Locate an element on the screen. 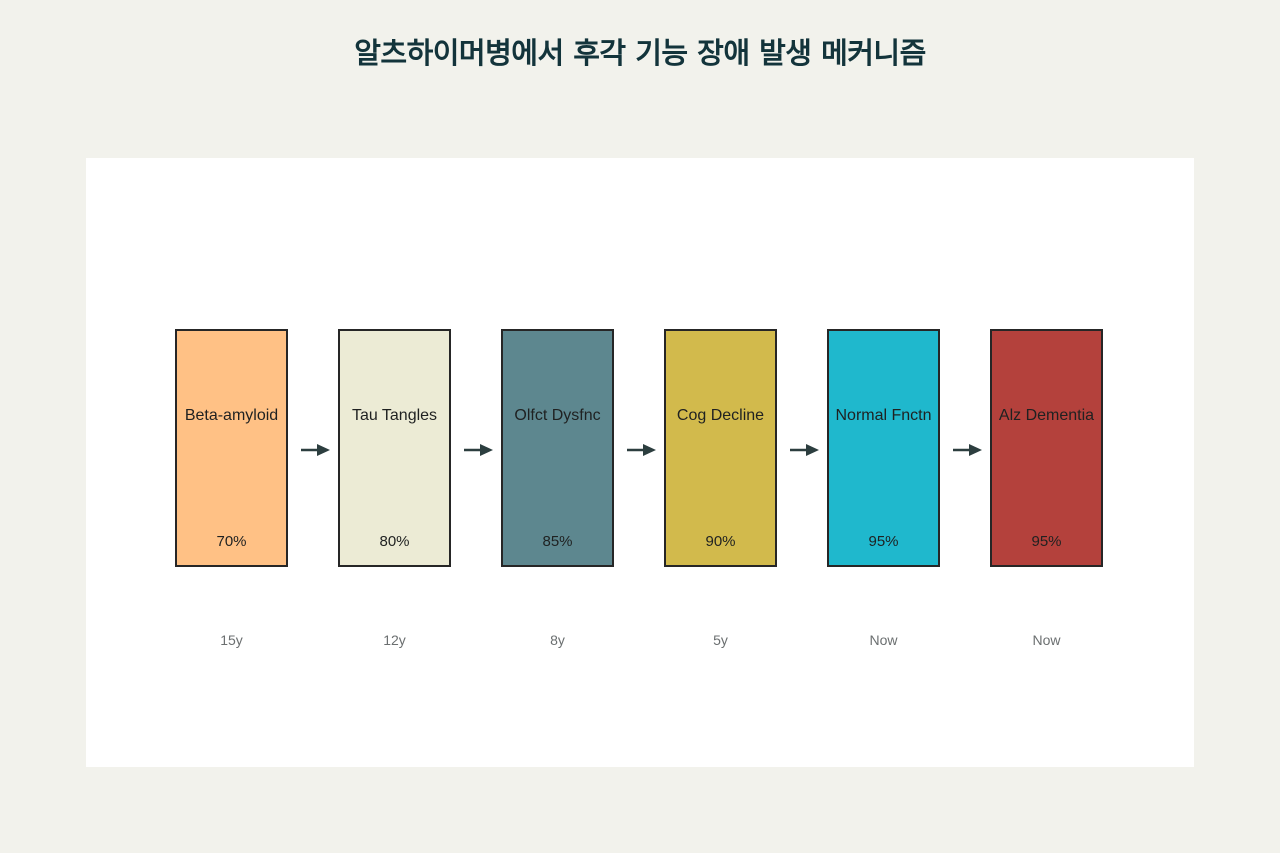  stage-percent: 70% is located at coordinates (231, 541).